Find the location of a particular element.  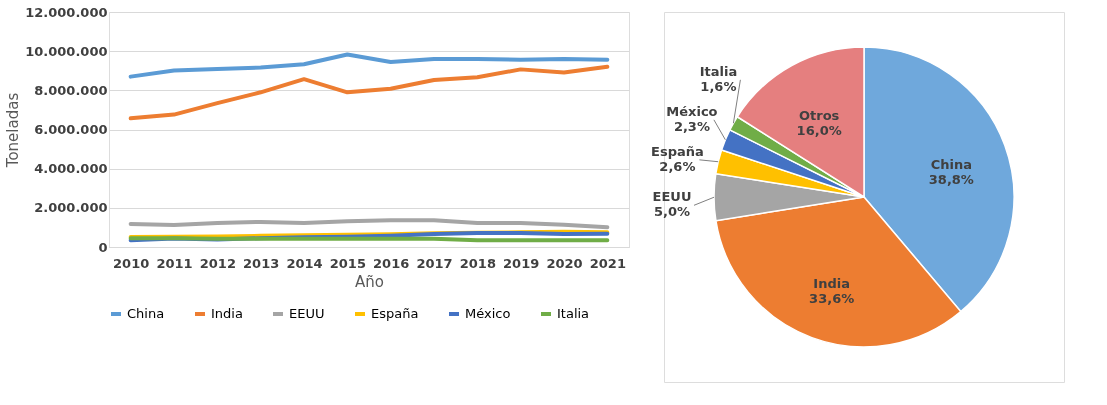

y-tick-label: 0 is located at coordinates (103, 247).